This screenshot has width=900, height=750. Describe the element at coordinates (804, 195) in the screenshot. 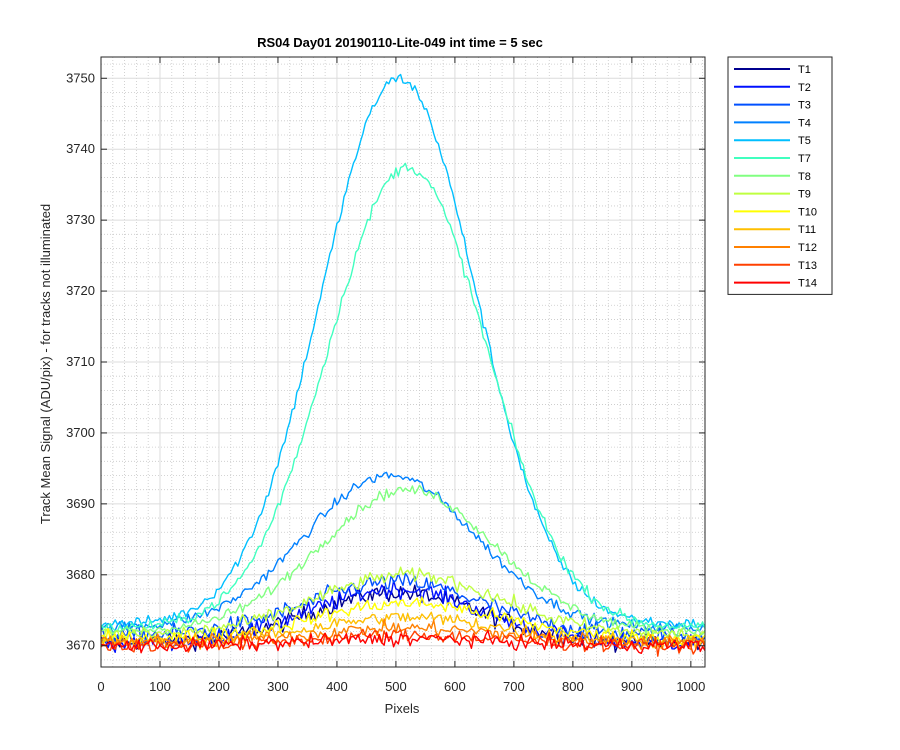

I see `legend-label-t9: T9` at that location.